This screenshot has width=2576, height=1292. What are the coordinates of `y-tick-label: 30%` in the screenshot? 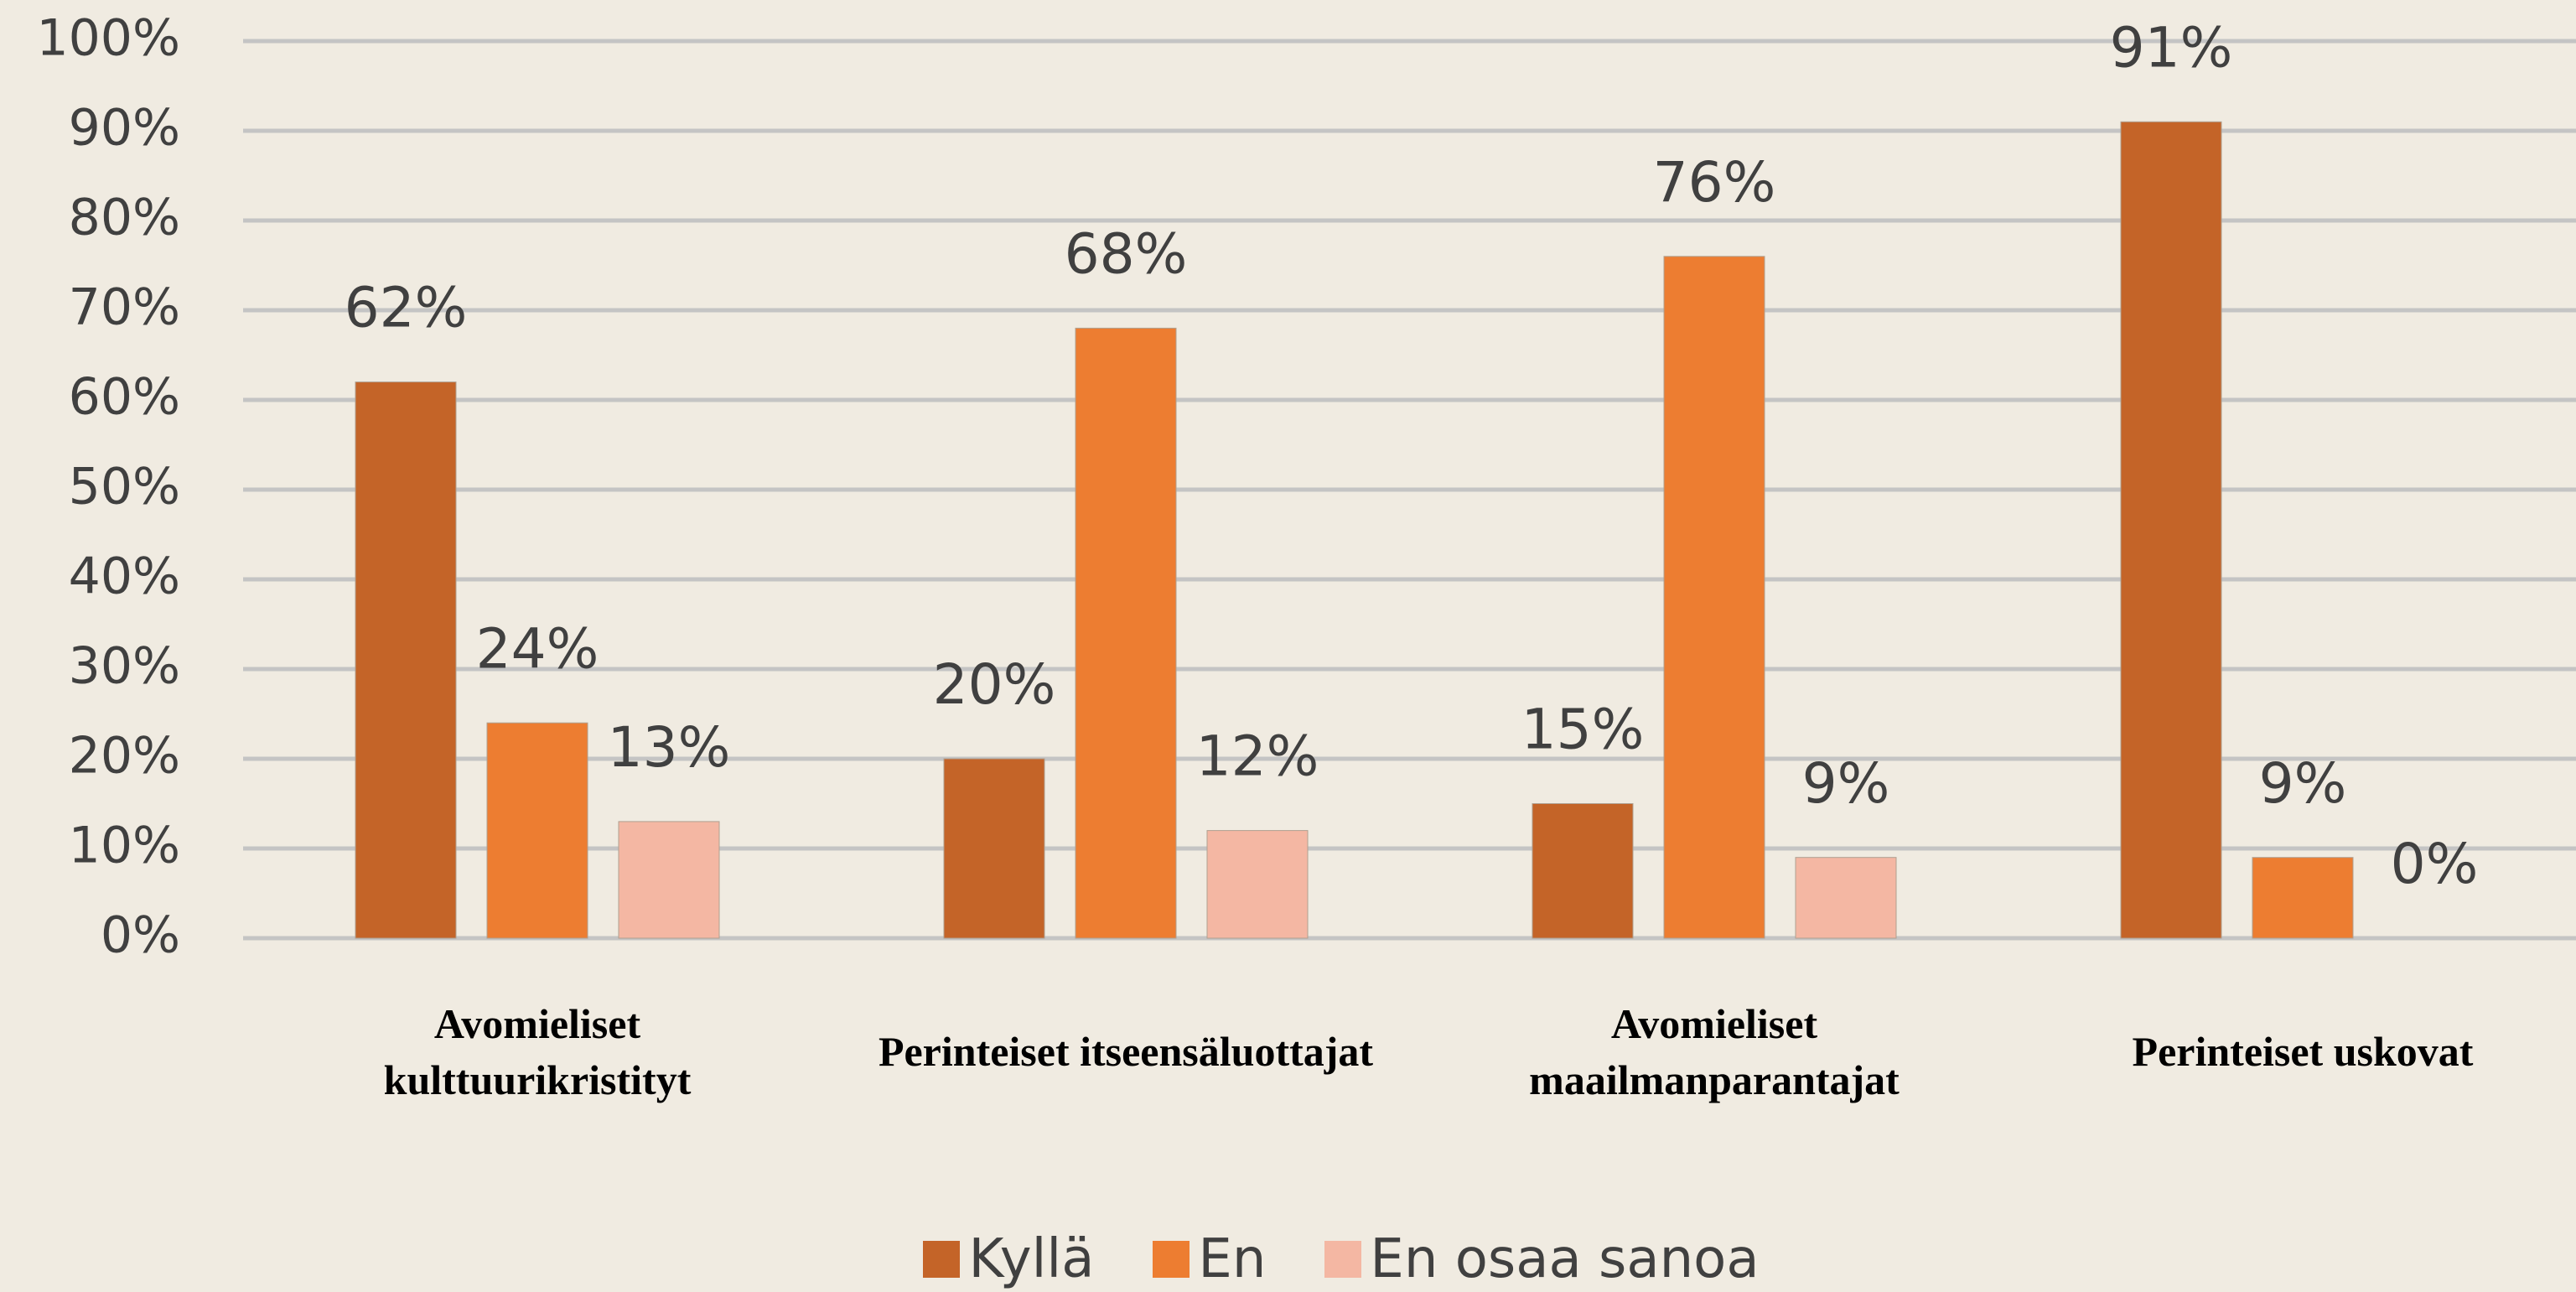 It's located at (124, 666).